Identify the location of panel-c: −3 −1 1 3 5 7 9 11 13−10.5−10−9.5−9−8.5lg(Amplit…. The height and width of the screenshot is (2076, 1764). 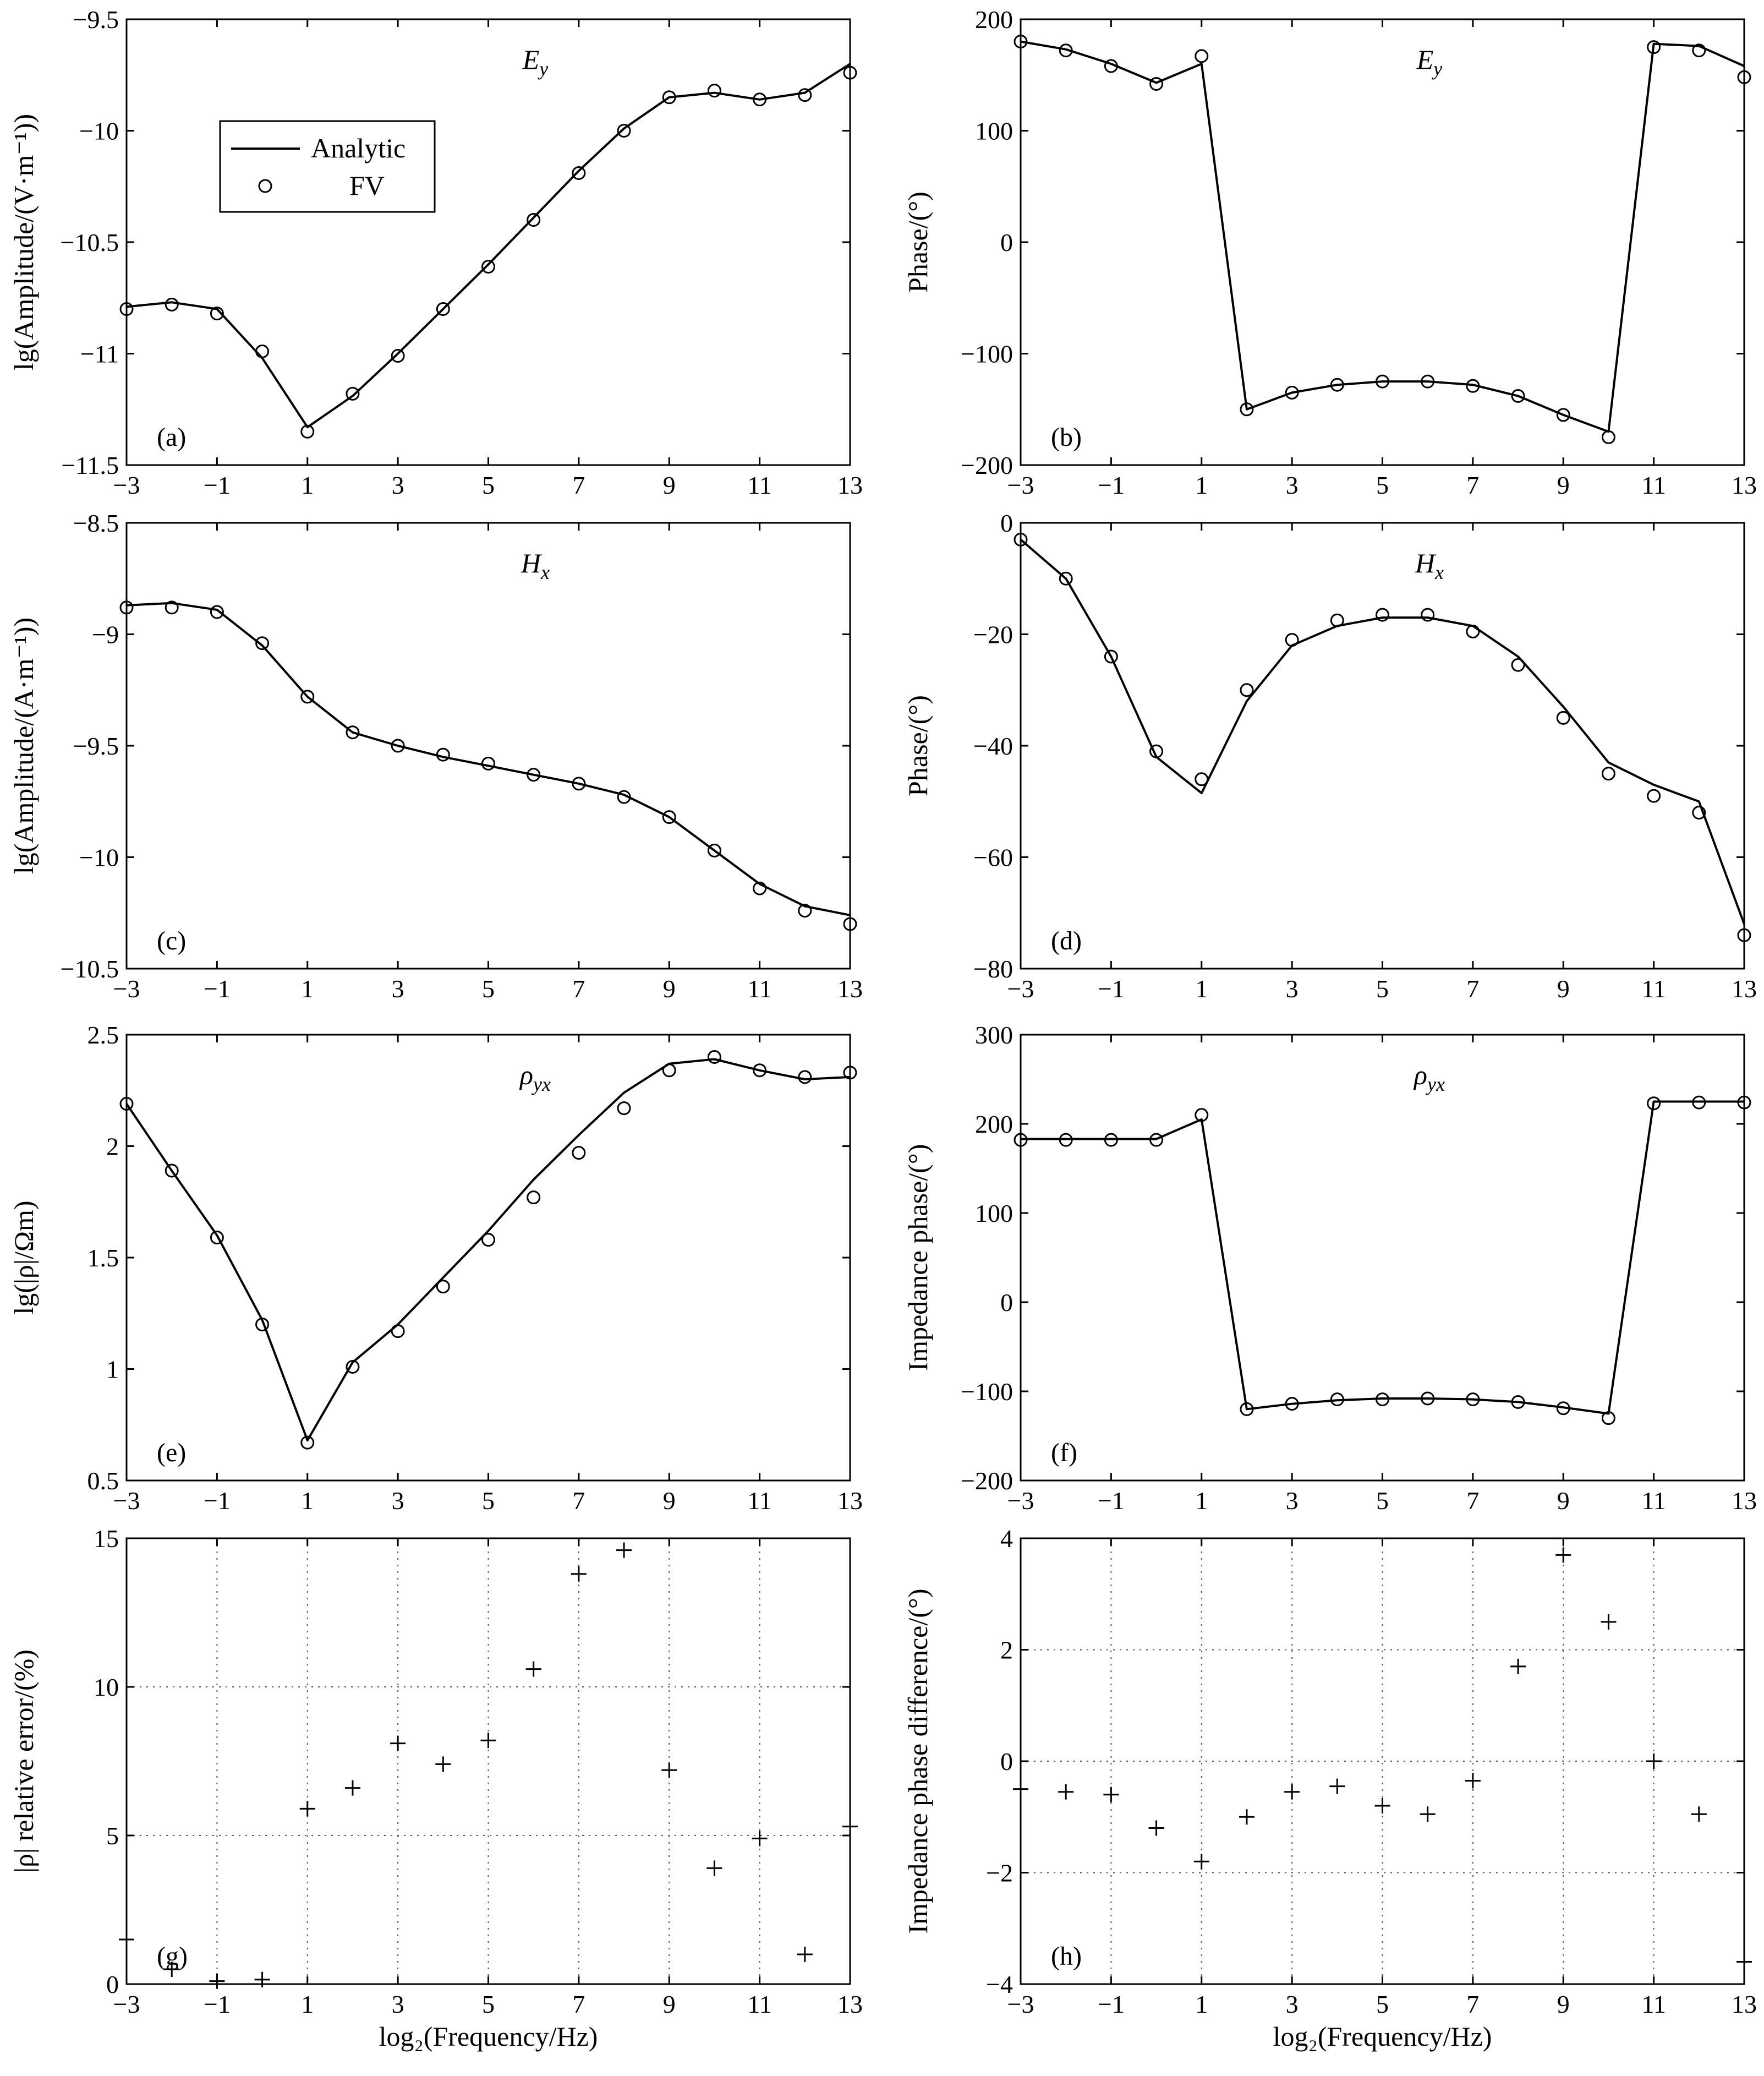
(435, 756).